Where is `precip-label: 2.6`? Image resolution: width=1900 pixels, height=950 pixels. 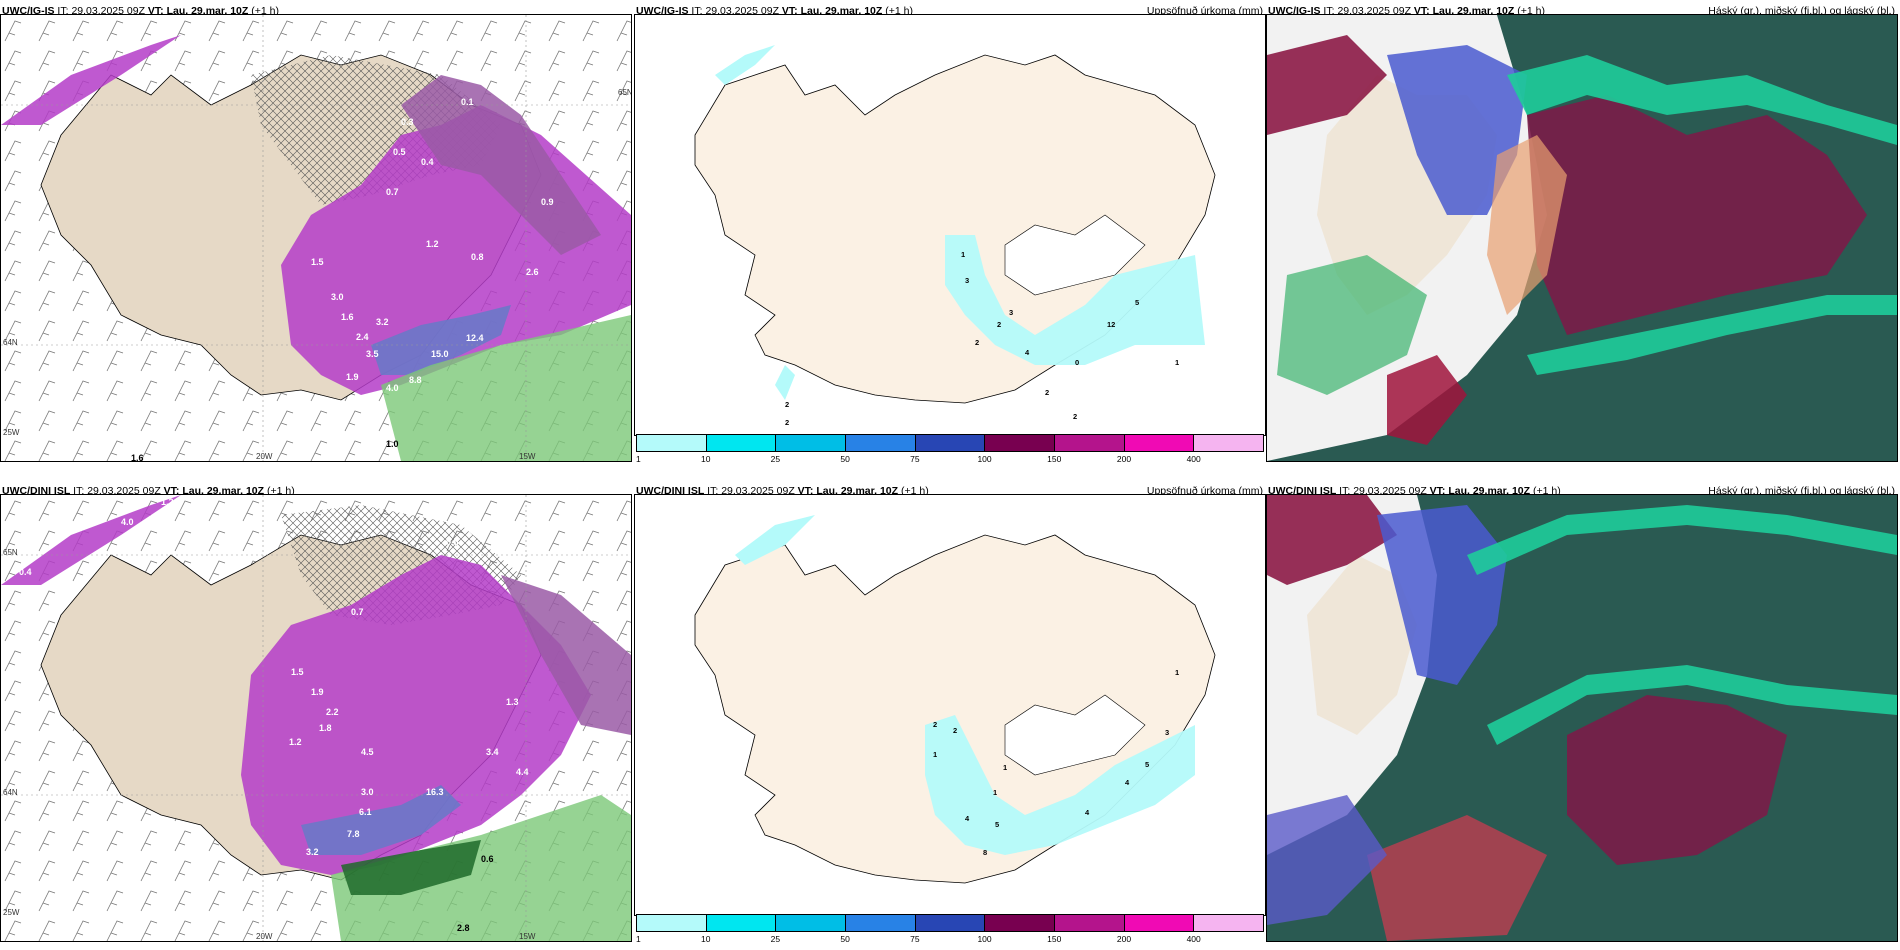
precip-label: 2.6 is located at coordinates (532, 272).